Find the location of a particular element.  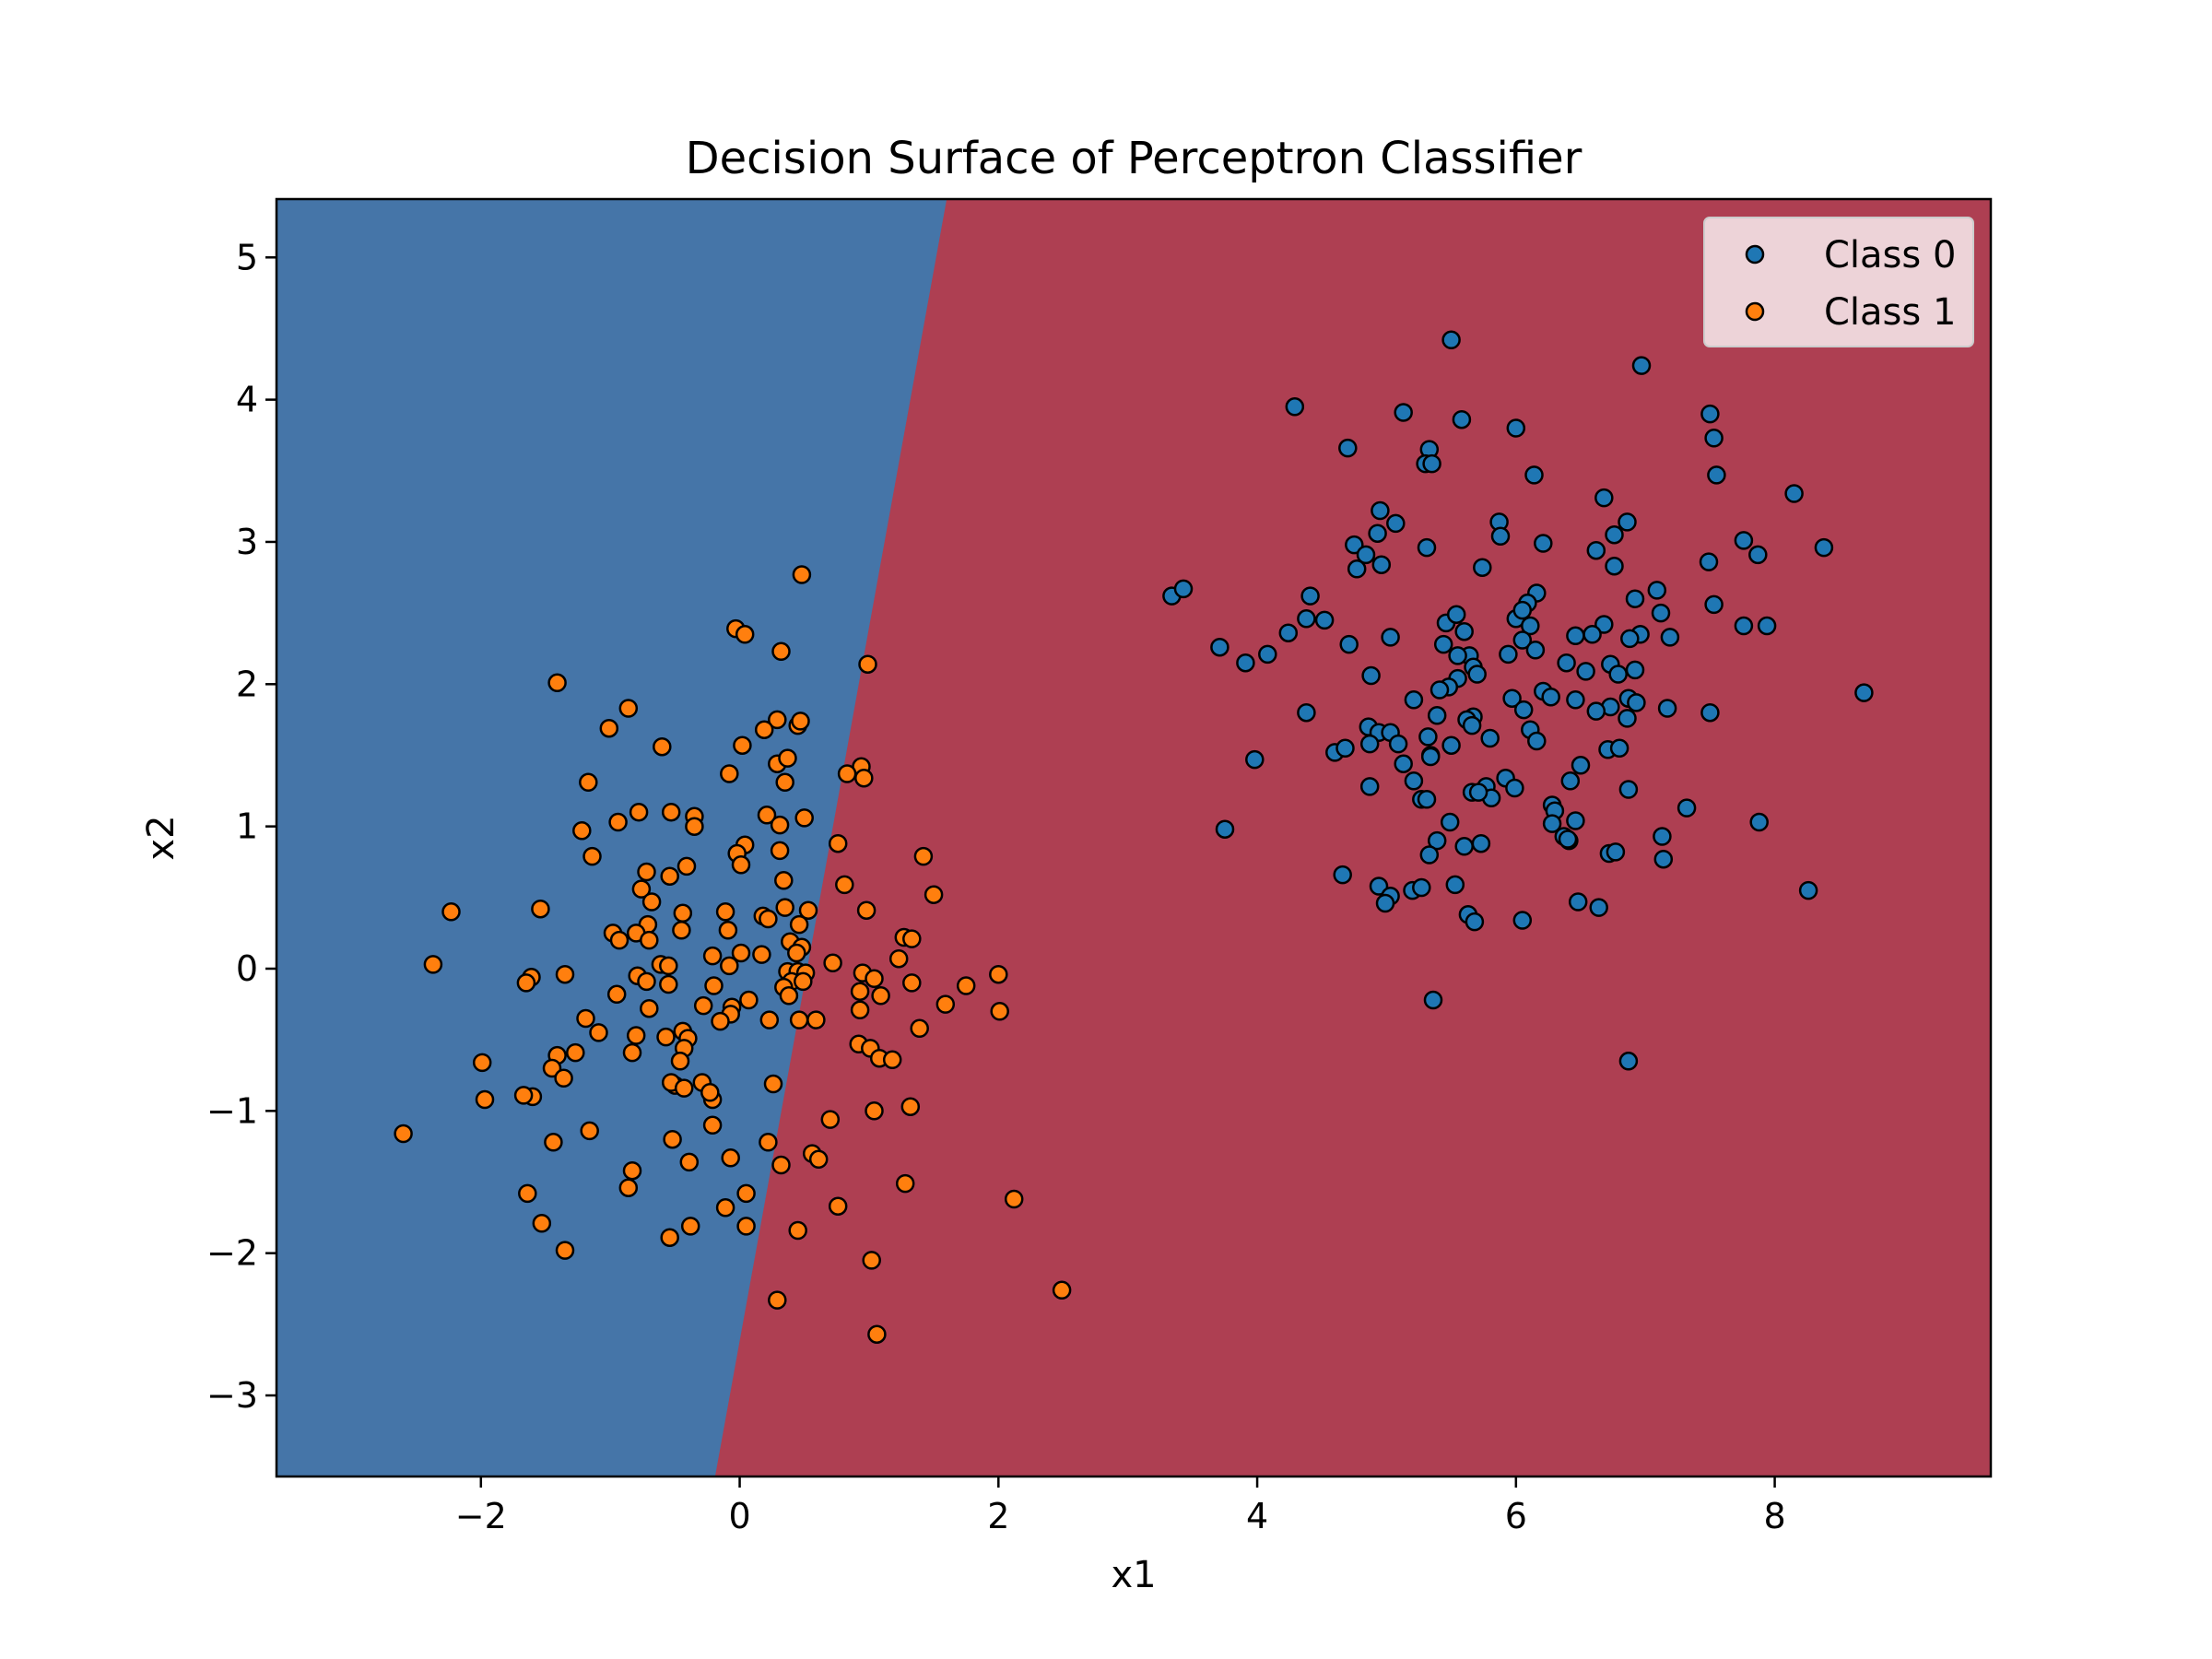

x-tick-label: 4 is located at coordinates (1257, 1516).